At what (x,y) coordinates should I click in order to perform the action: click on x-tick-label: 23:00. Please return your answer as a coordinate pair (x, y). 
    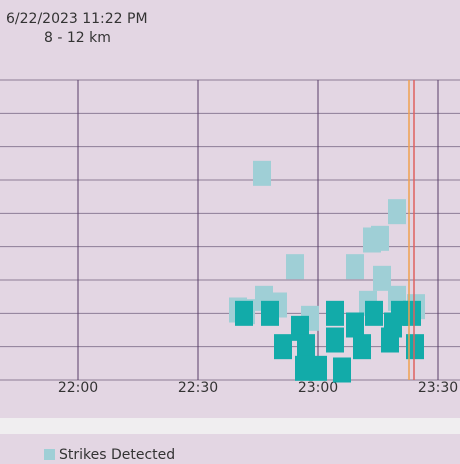
    Looking at the image, I should click on (318, 388).